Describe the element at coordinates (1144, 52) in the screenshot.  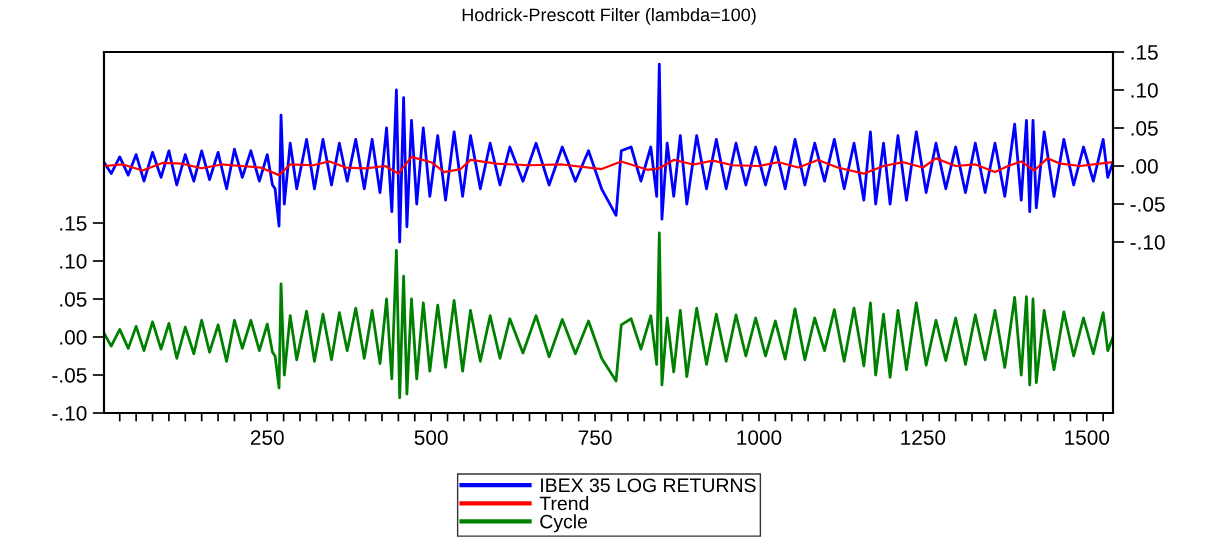
I see `y2-tick-label: .15` at that location.